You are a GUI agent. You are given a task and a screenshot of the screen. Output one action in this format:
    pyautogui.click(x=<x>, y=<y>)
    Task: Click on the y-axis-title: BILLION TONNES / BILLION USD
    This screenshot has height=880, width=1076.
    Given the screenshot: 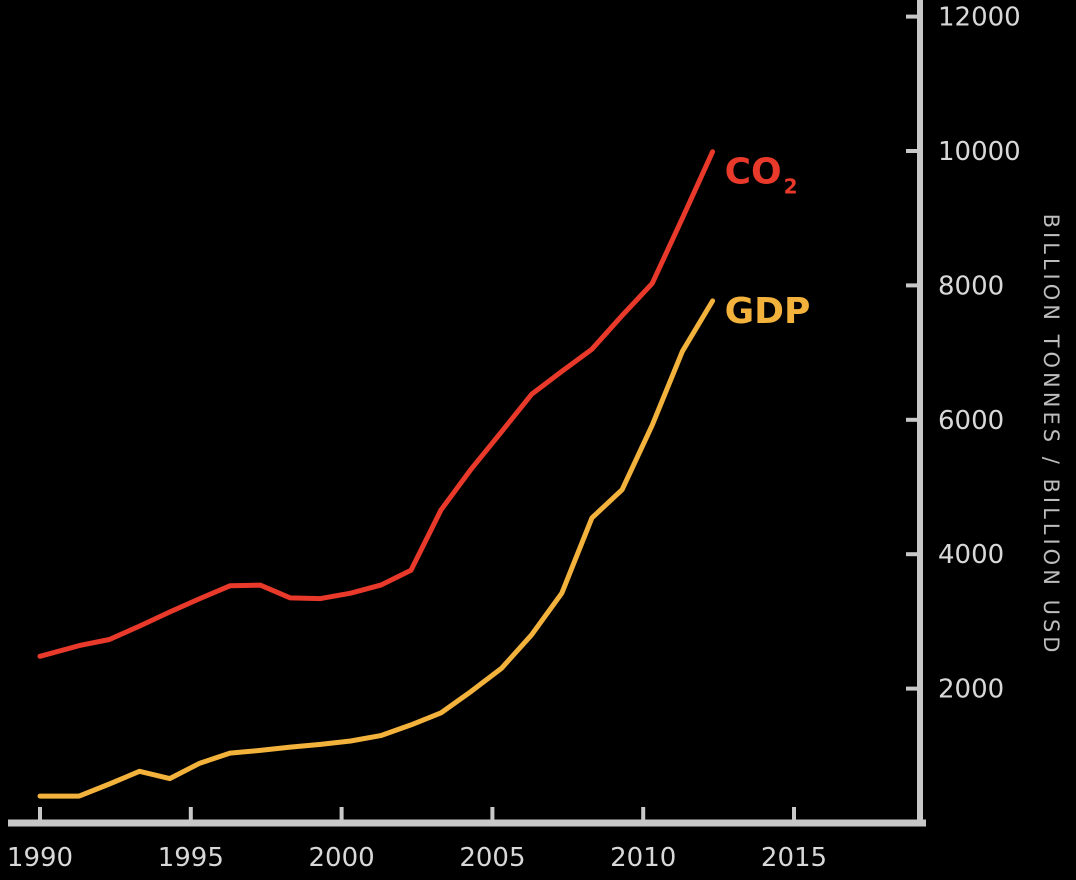 What is the action you would take?
    pyautogui.click(x=1051, y=435)
    